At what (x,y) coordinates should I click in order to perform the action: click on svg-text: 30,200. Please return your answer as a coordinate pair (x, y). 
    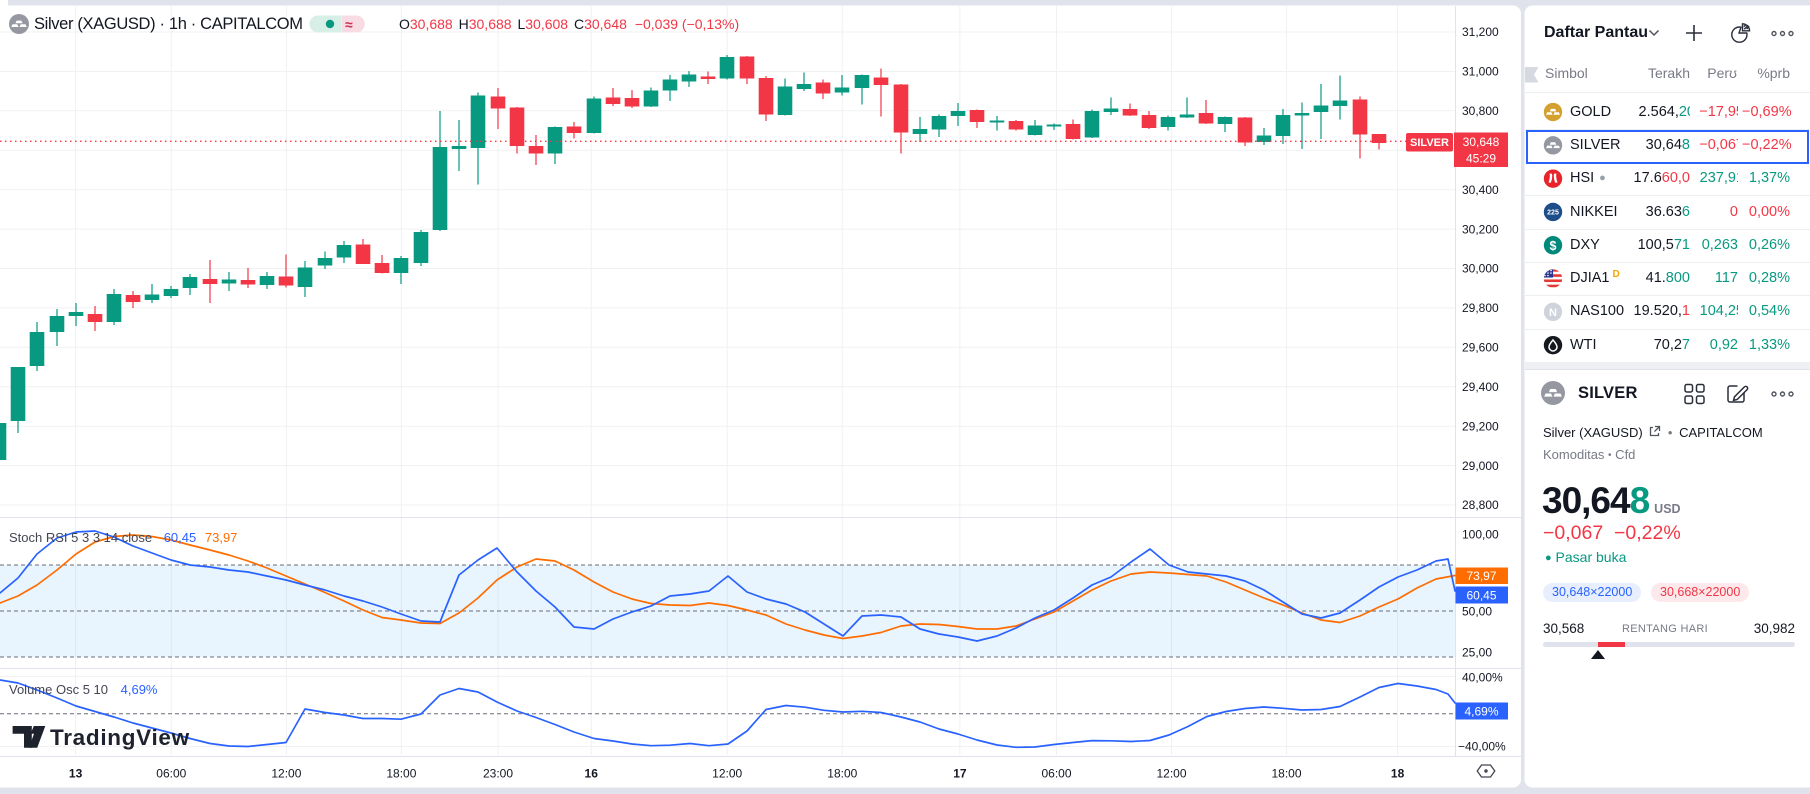
    Looking at the image, I should click on (1480, 229).